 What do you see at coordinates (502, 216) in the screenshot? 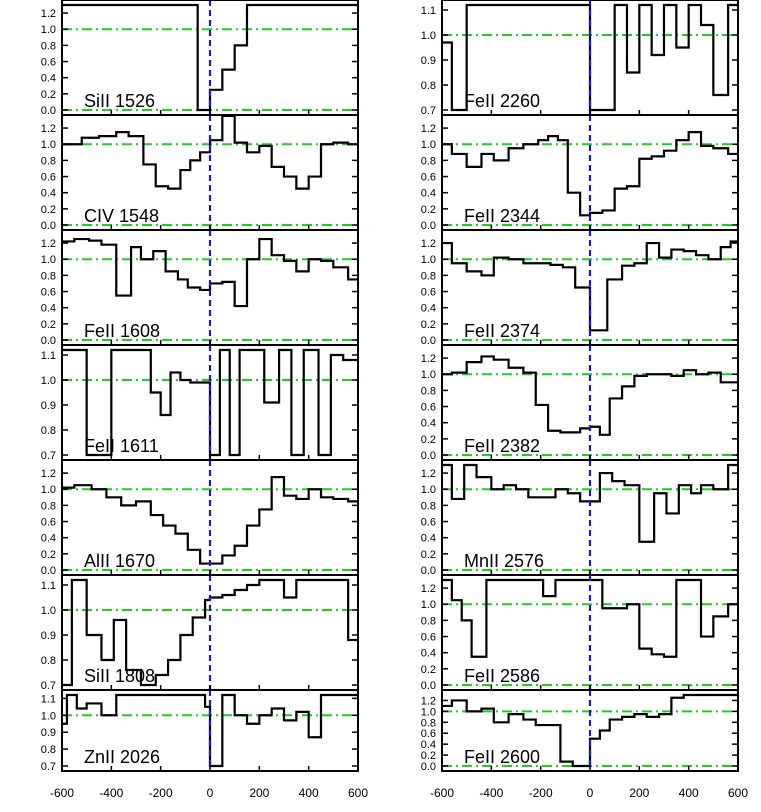
I see `ion-label: FeII 2344` at bounding box center [502, 216].